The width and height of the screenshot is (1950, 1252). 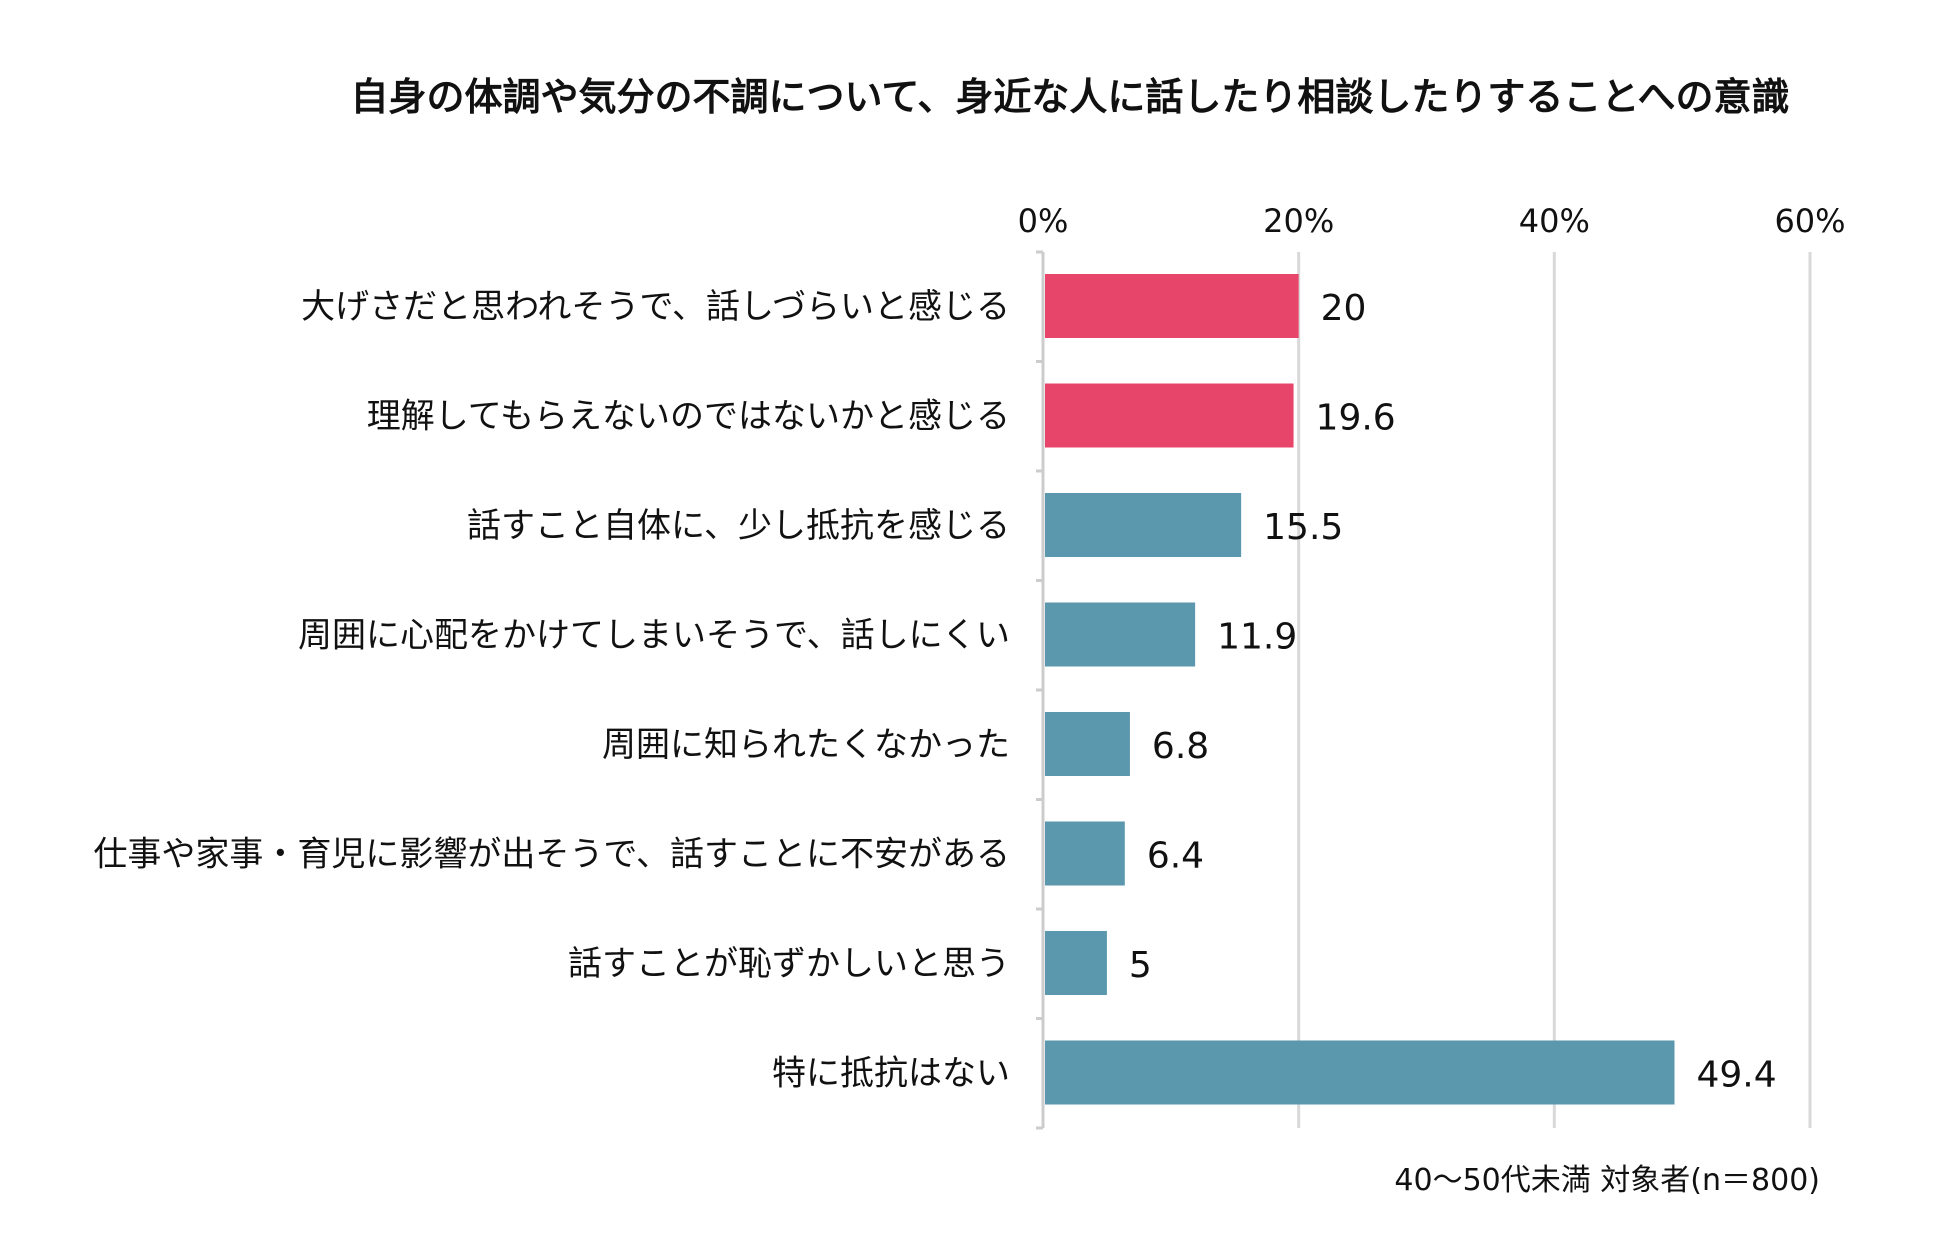 I want to click on value-label-5: 6.8, so click(x=1180, y=746).